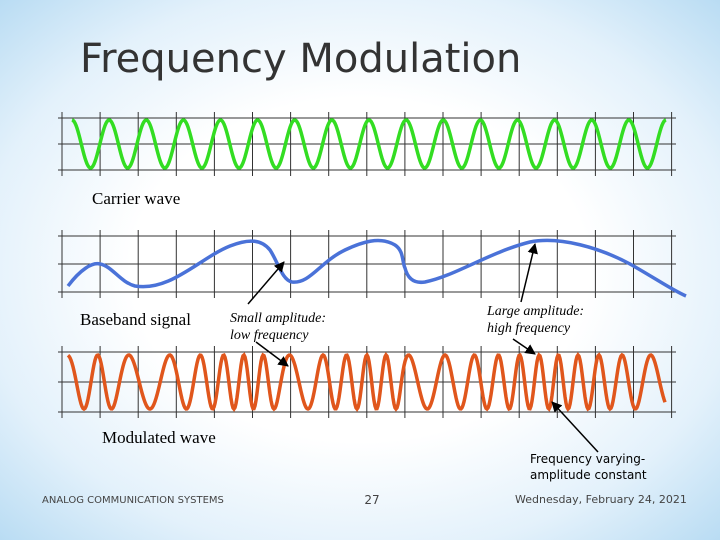  What do you see at coordinates (535, 311) in the screenshot?
I see `annotation-large: Large amplitude:` at bounding box center [535, 311].